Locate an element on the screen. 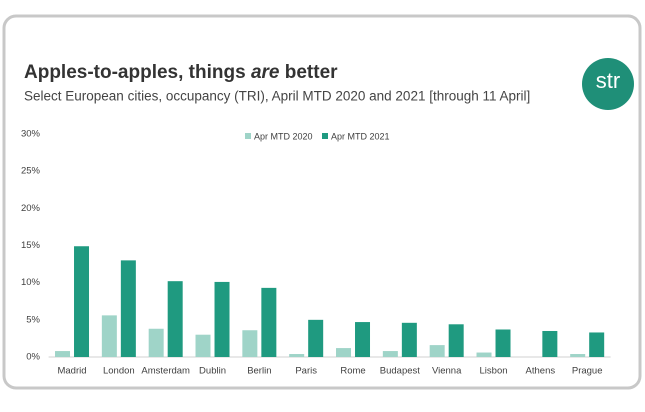  title-part: Apples-to-apples, things is located at coordinates (137, 72).